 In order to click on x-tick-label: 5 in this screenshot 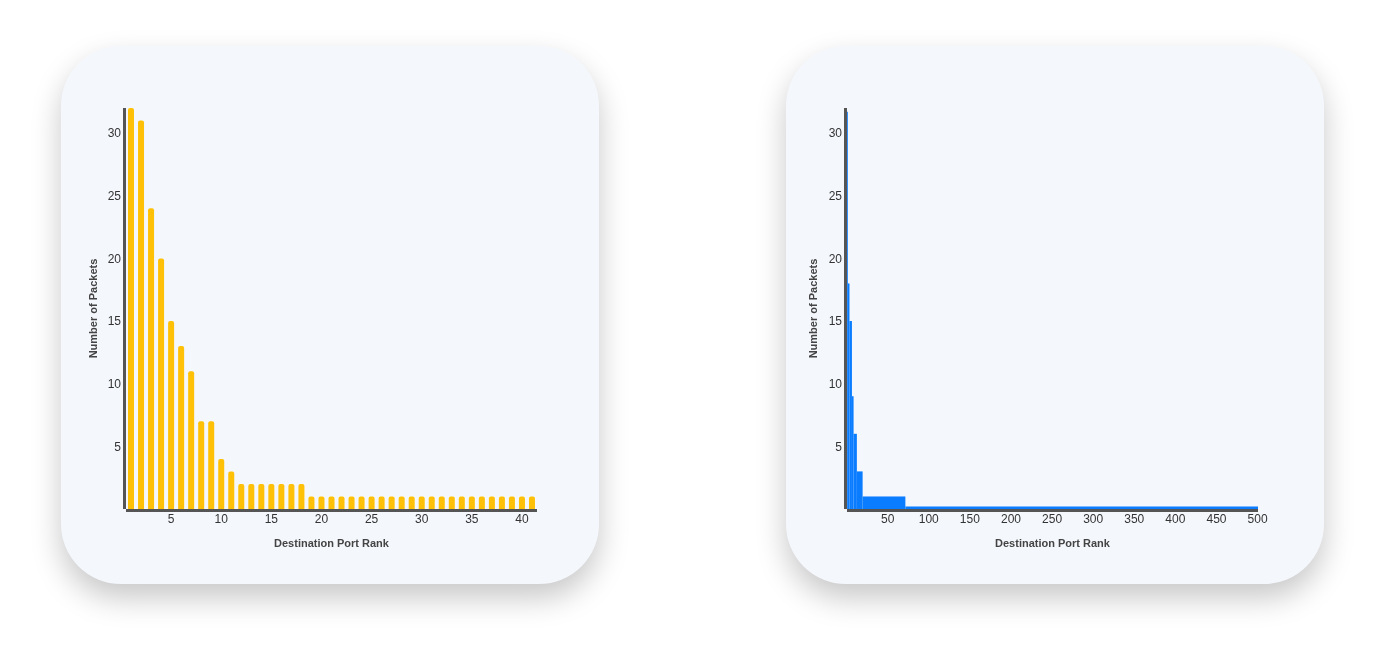, I will do `click(171, 518)`.